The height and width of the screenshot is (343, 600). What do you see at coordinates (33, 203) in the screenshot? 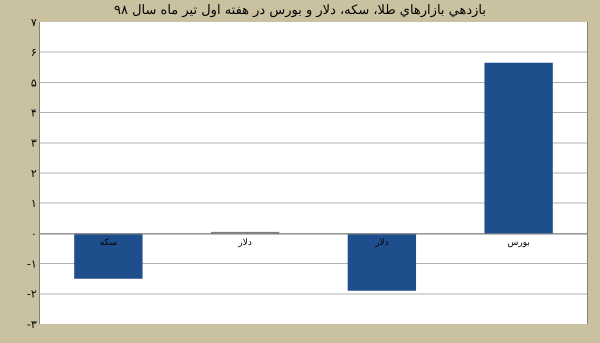
I see `y-tick-label: ۱` at bounding box center [33, 203].